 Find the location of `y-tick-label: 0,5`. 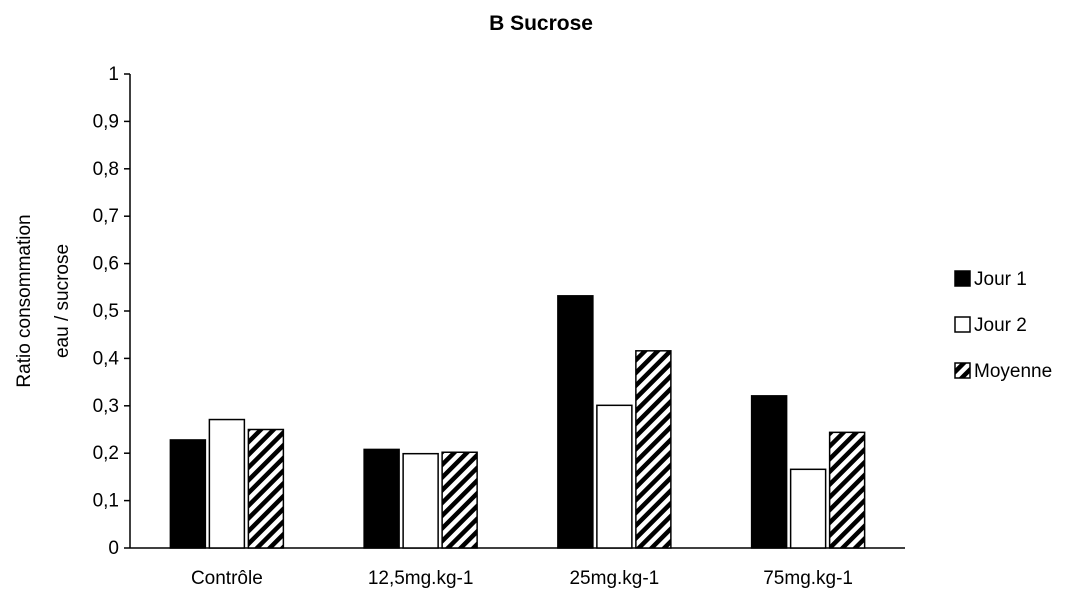

y-tick-label: 0,5 is located at coordinates (106, 311).